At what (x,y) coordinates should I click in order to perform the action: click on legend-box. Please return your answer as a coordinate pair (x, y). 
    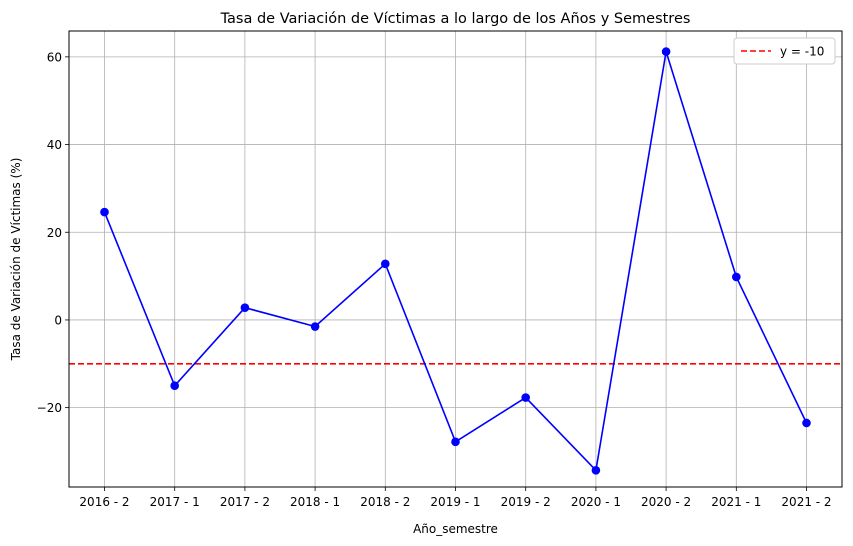
    Looking at the image, I should click on (784, 51).